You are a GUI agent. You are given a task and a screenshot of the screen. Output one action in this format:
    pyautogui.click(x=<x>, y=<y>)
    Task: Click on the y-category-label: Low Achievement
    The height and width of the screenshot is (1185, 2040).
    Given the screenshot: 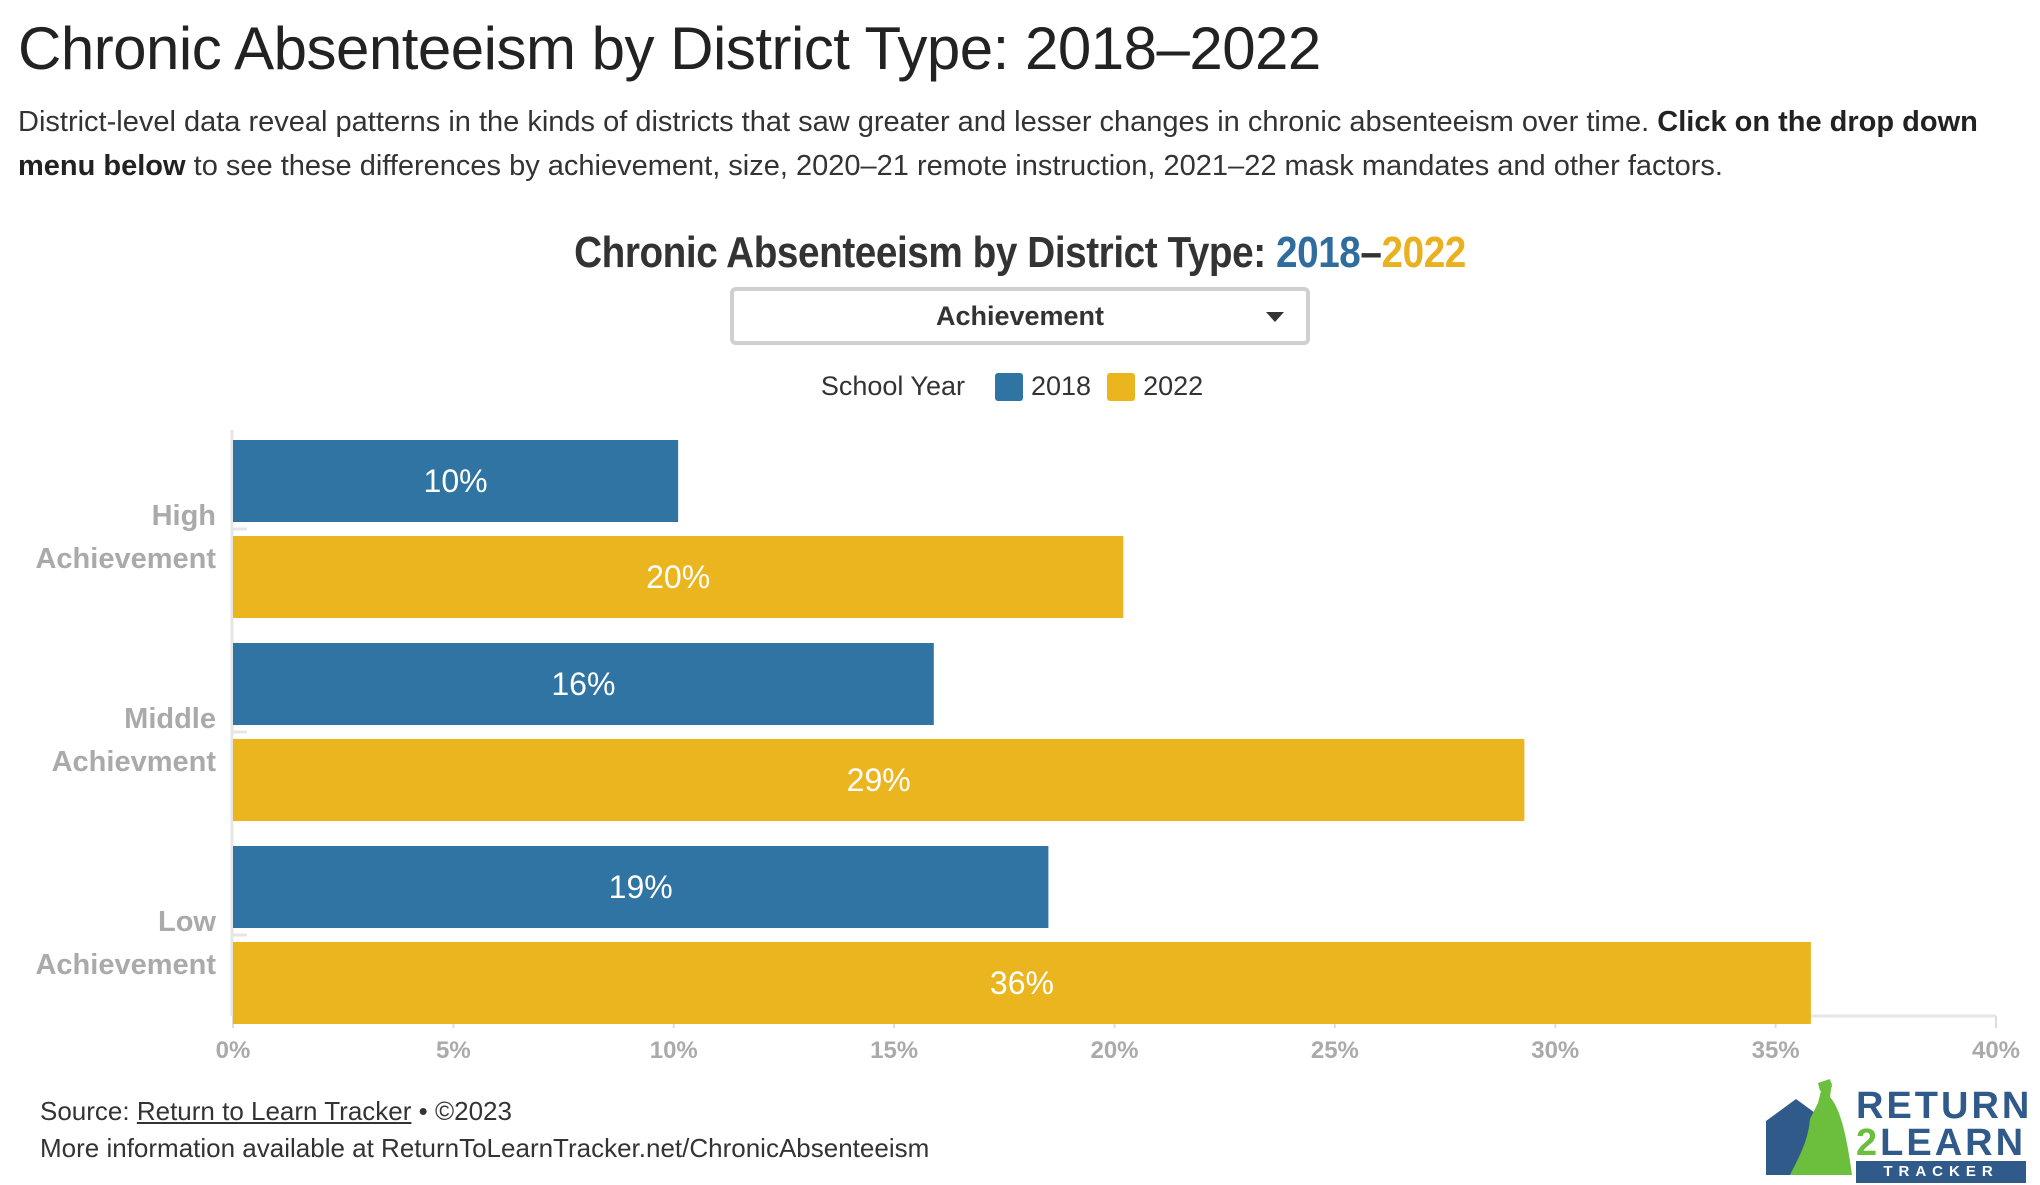 What is the action you would take?
    pyautogui.click(x=125, y=943)
    